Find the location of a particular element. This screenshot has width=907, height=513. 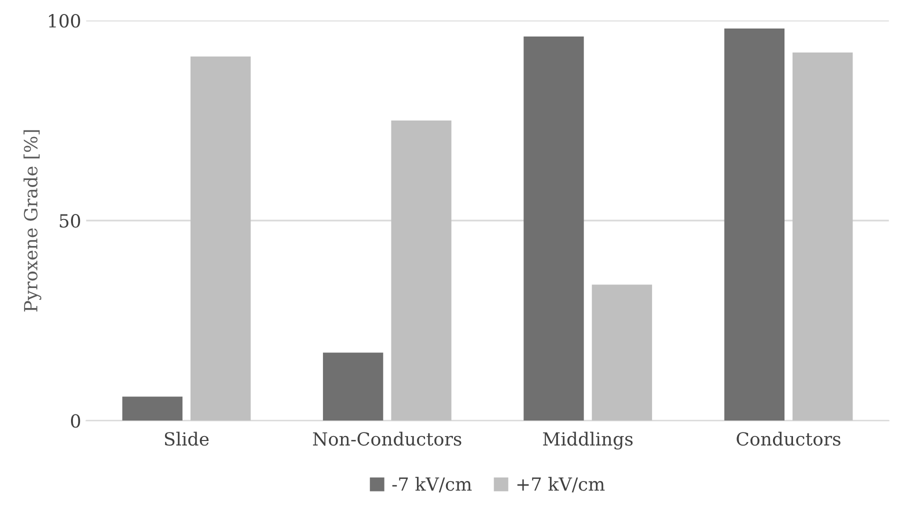

x-tick-label: Middlings is located at coordinates (588, 441).